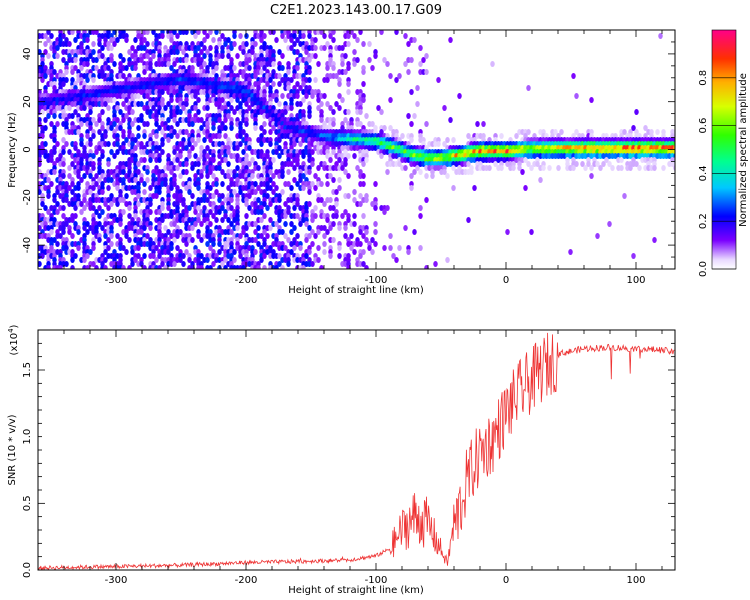  What do you see at coordinates (703, 78) in the screenshot?
I see `colorbar-tick-label: 0.8` at bounding box center [703, 78].